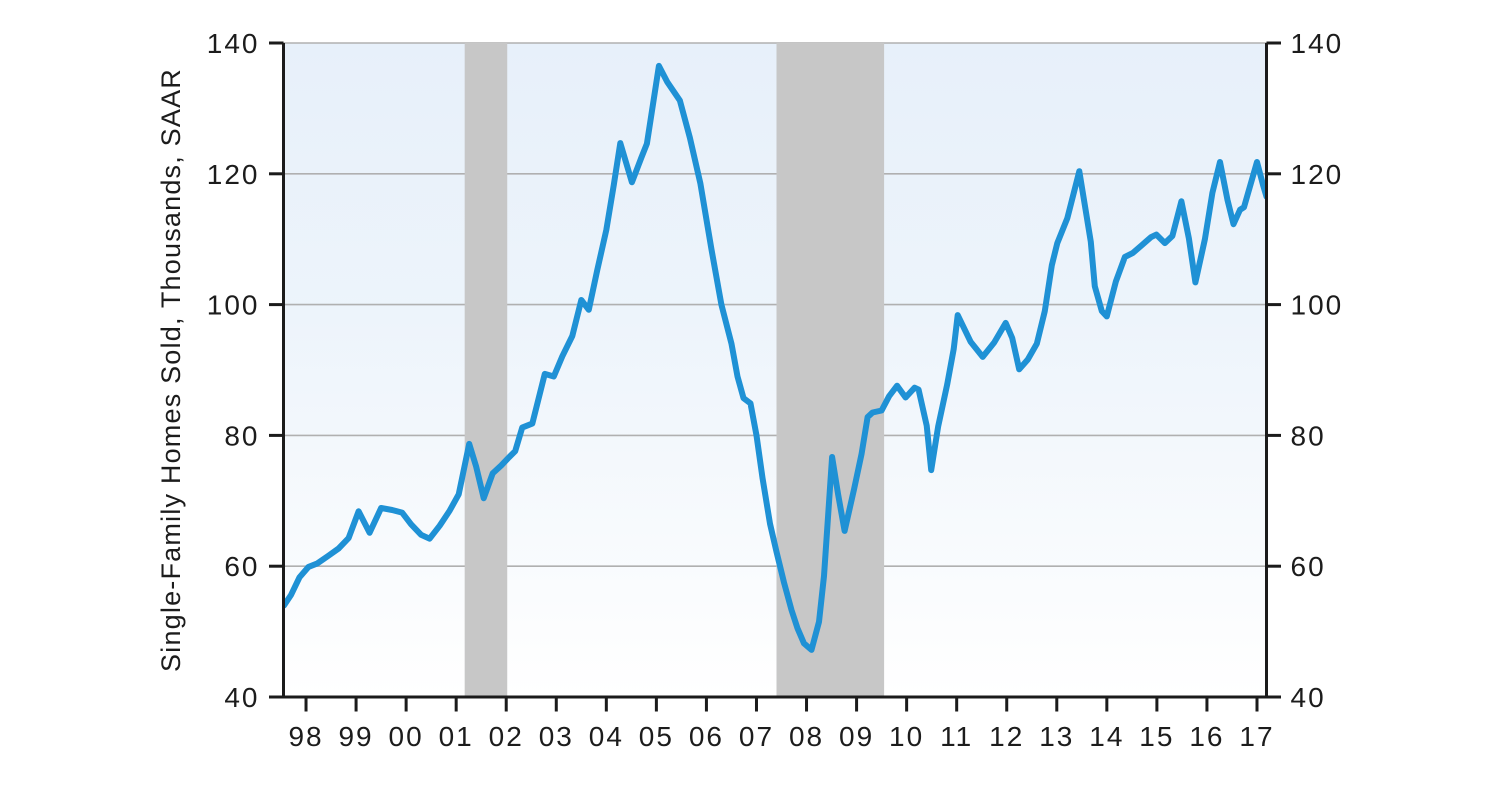  What do you see at coordinates (1156, 736) in the screenshot?
I see `x-tick-label: 15` at bounding box center [1156, 736].